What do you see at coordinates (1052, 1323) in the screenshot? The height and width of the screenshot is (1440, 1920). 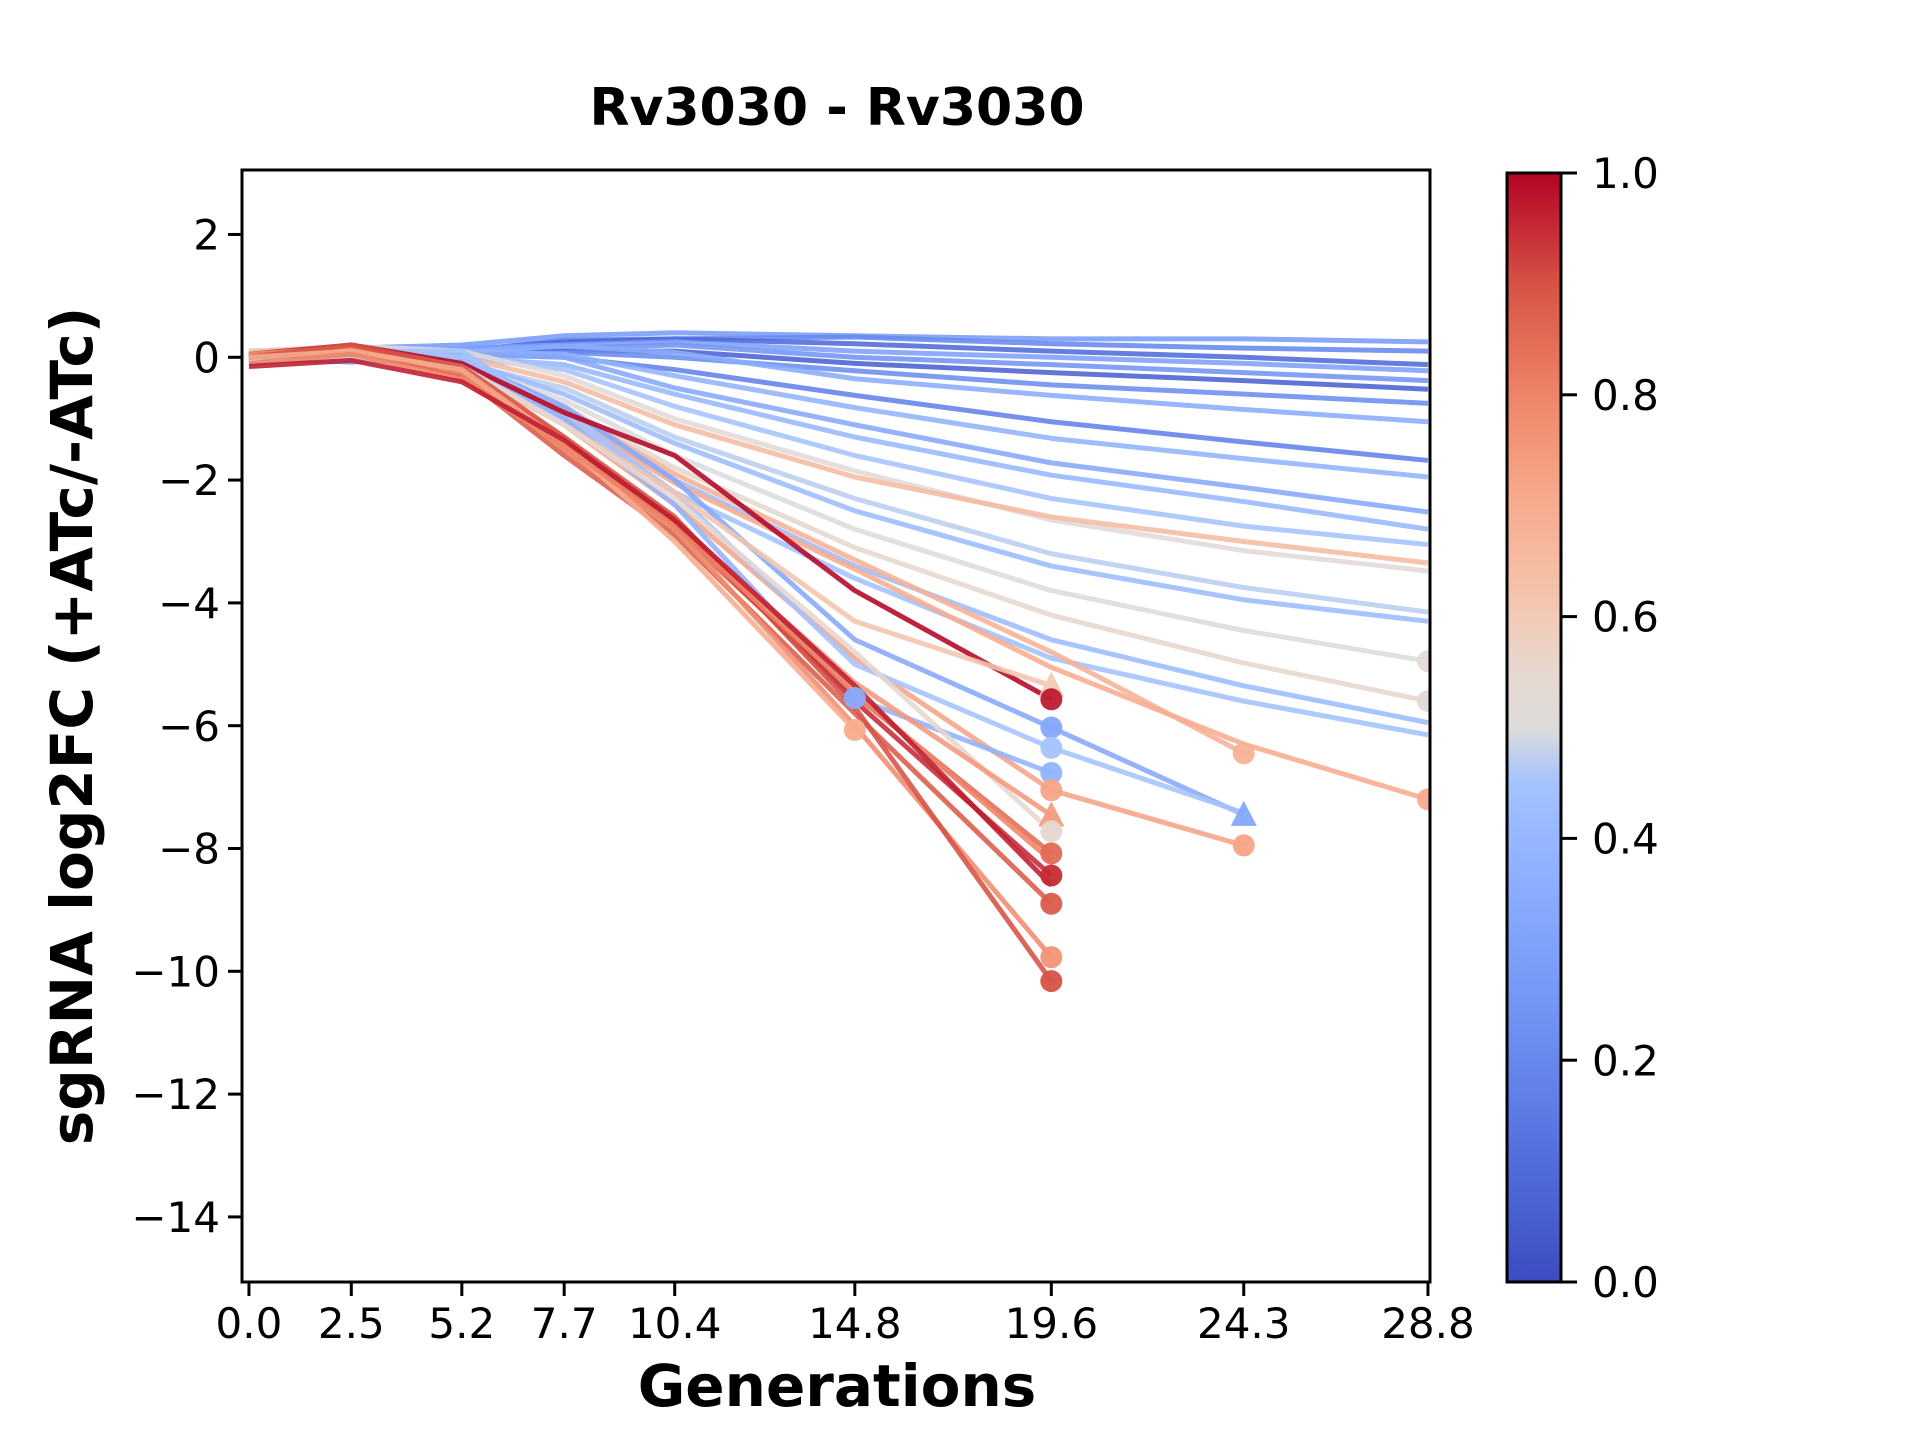 I see `x-tick-label: 19.6` at bounding box center [1052, 1323].